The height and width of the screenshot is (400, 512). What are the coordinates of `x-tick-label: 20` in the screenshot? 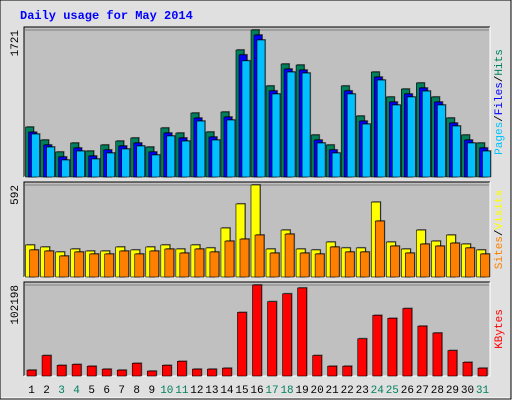 It's located at (317, 391).